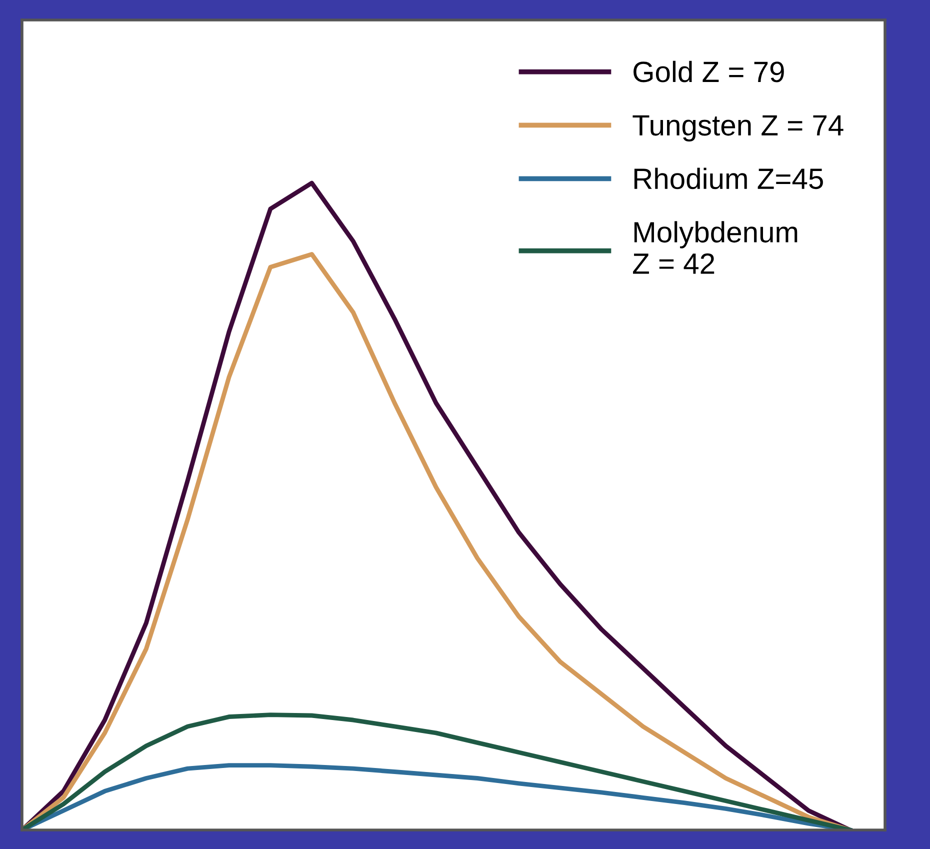  I want to click on legend-label: Tungsten Z = 74, so click(738, 128).